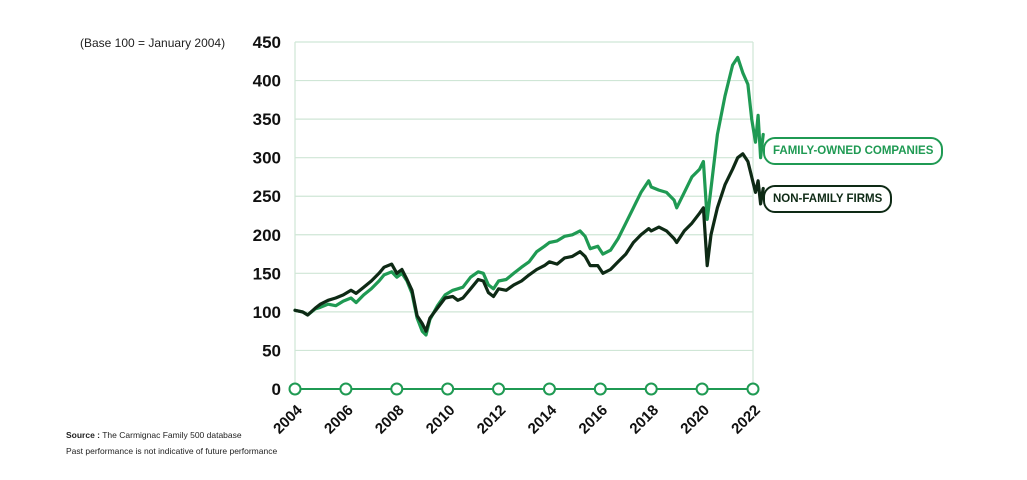 Image resolution: width=1027 pixels, height=480 pixels. What do you see at coordinates (267, 42) in the screenshot?
I see `y-tick-label: 450` at bounding box center [267, 42].